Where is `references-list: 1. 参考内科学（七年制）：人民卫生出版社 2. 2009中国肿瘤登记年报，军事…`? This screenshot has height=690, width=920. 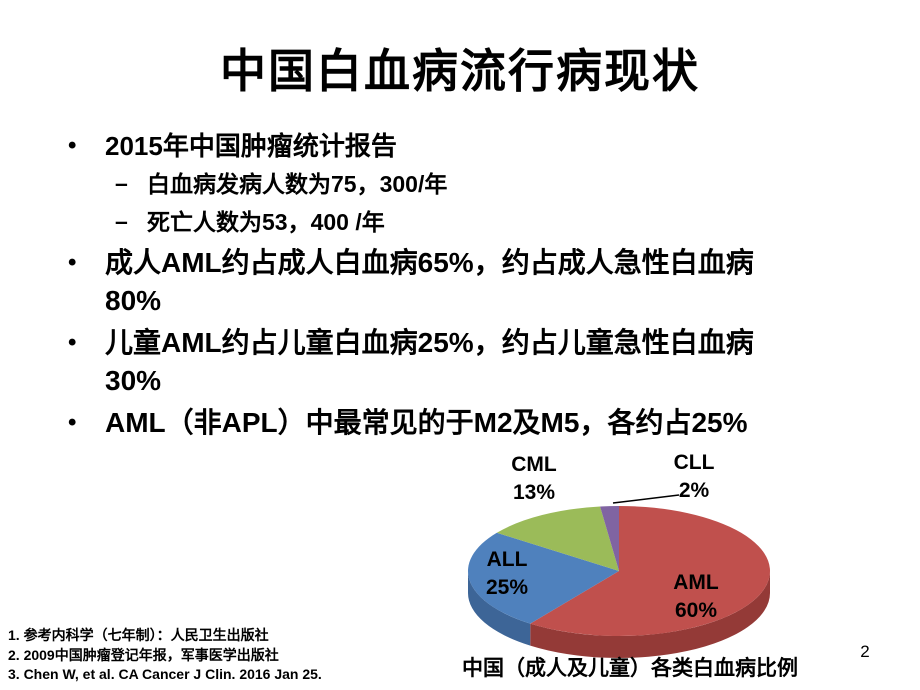
references-list: 1. 参考内科学（七年制）：人民卫生出版社 2. 2009中国肿瘤登记年报，军事… is located at coordinates (233, 655).